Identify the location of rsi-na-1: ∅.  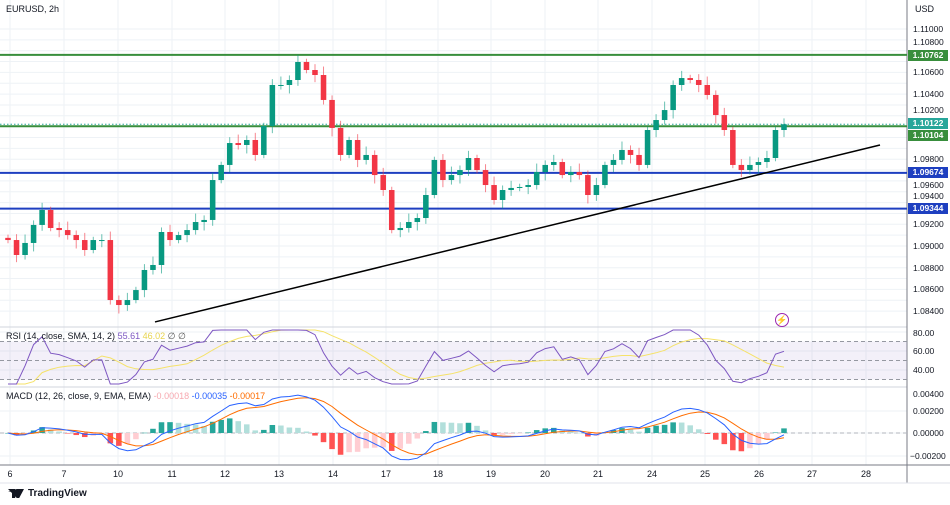
(171, 336).